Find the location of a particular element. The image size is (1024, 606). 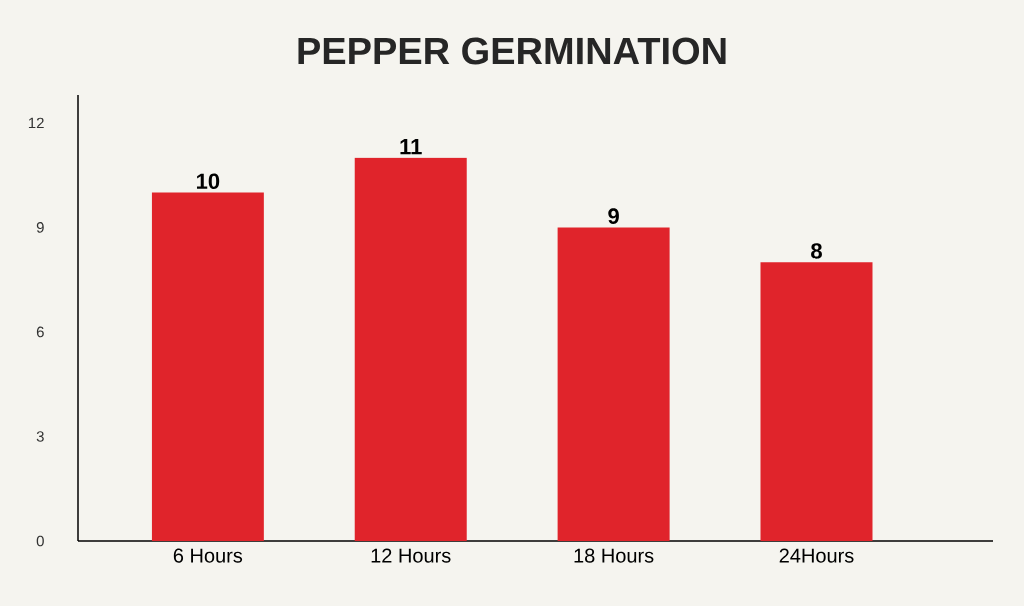

x-tick-label: 6 Hours is located at coordinates (208, 555).